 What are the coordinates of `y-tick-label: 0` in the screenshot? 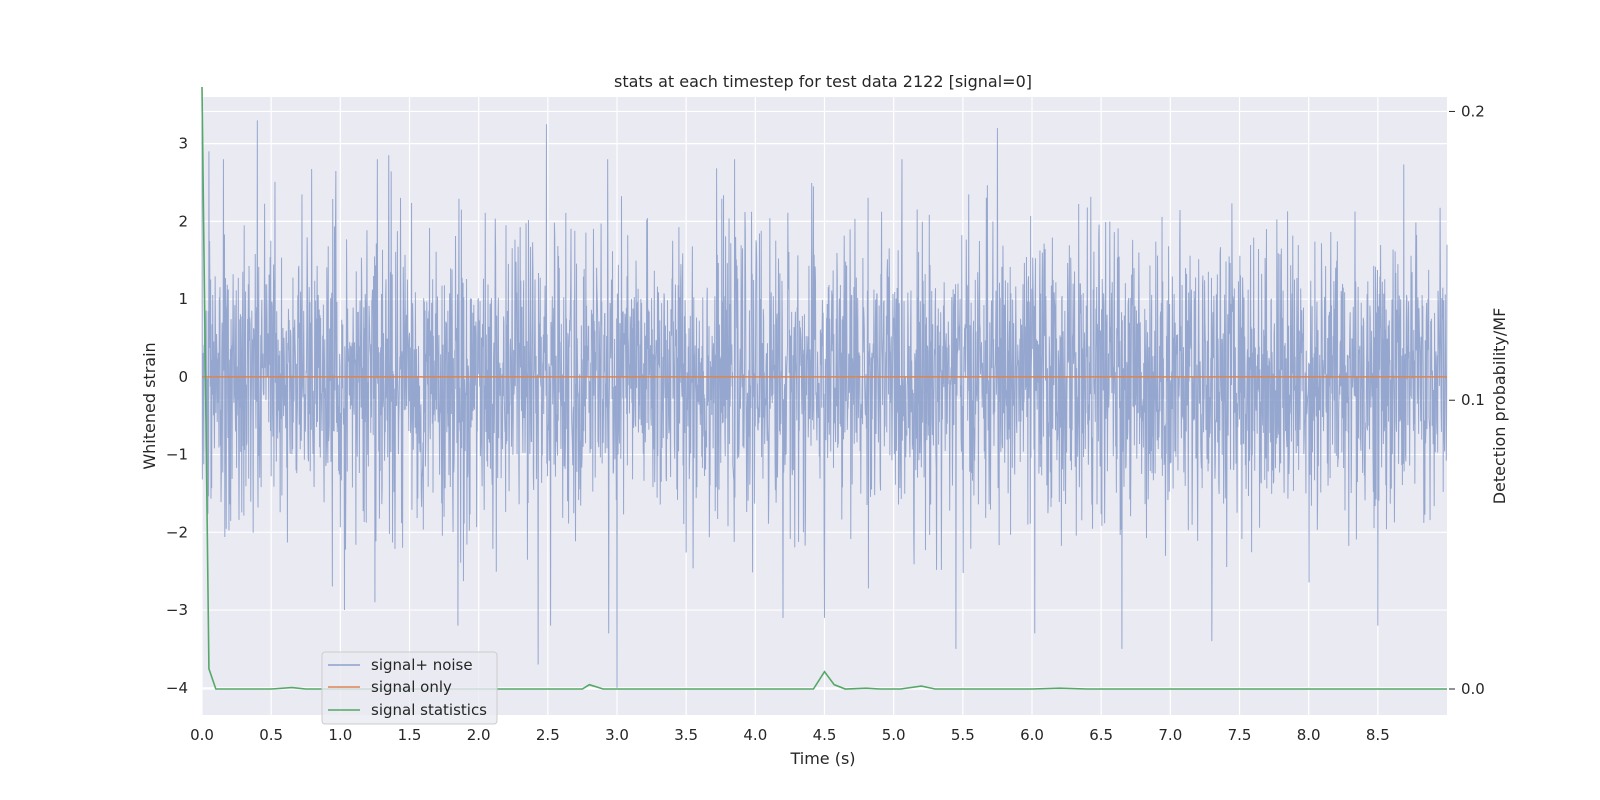 It's located at (183, 377).